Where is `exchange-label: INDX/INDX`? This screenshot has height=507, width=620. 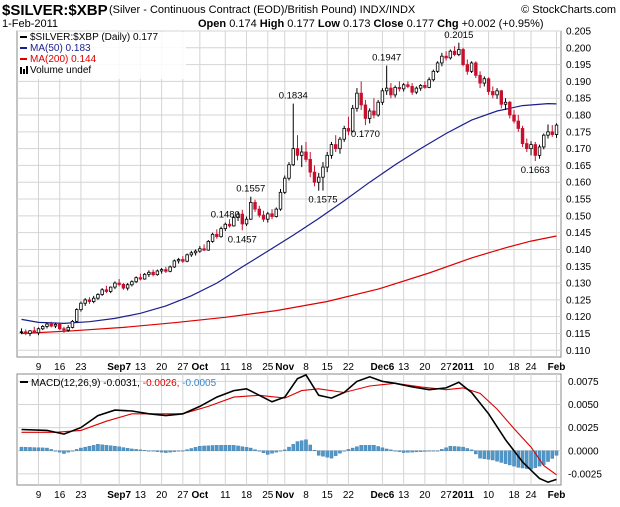
exchange-label: INDX/INDX is located at coordinates (387, 10).